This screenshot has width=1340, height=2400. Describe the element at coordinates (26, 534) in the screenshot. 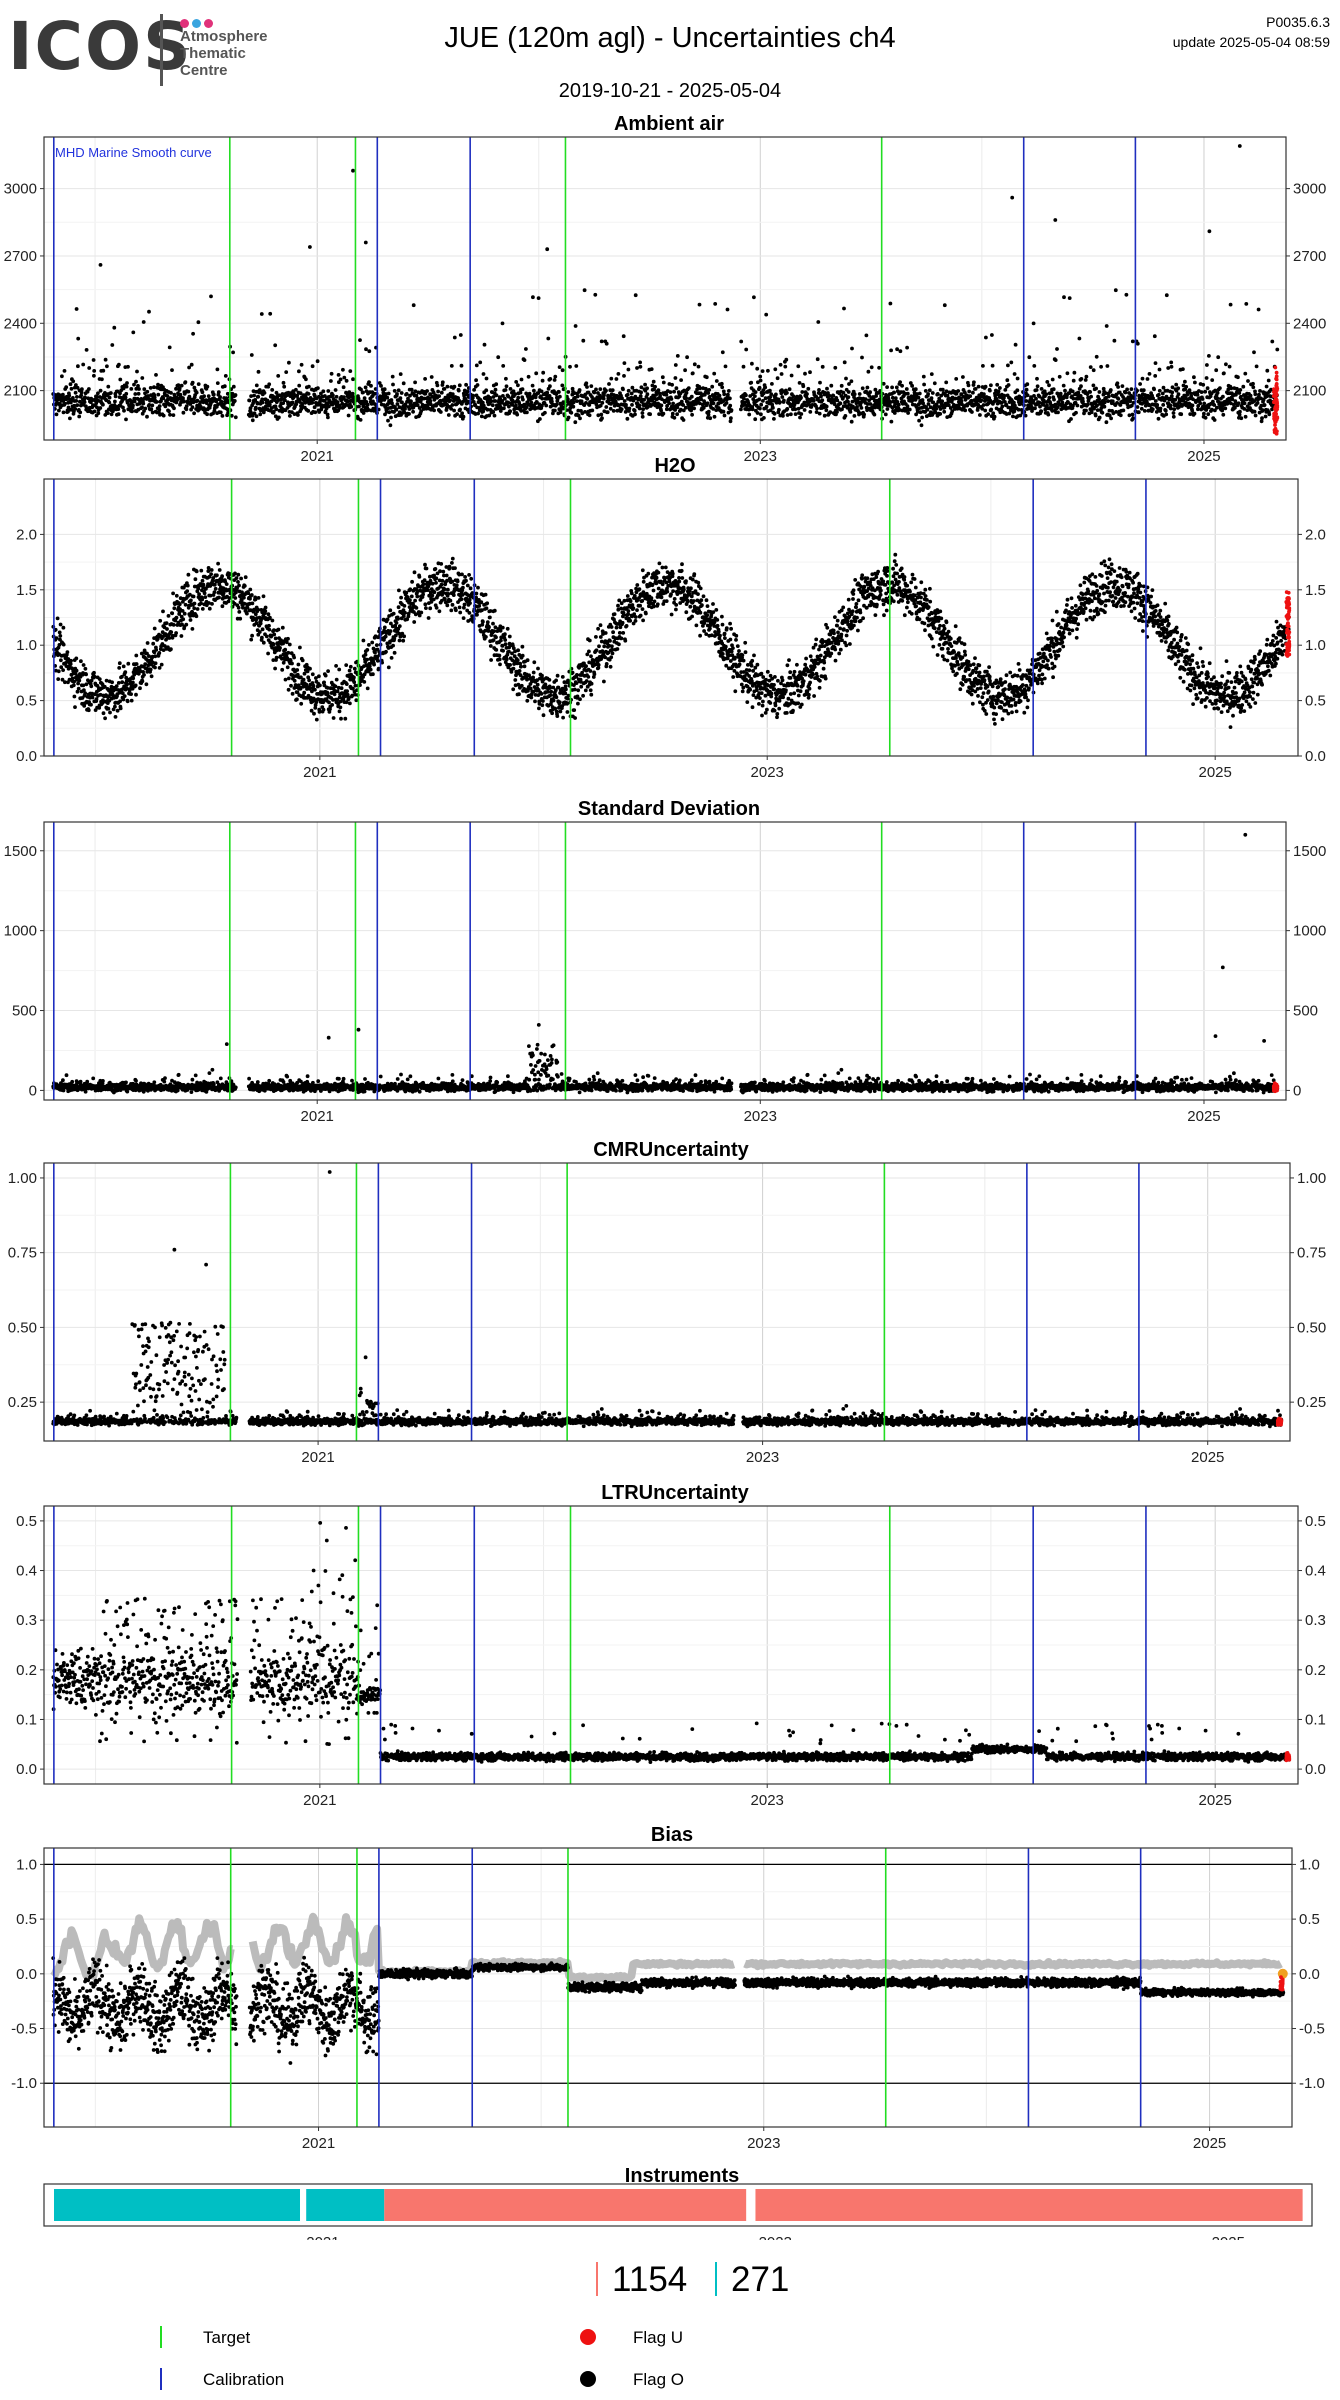

I see `y-tick-label: 2.0` at that location.